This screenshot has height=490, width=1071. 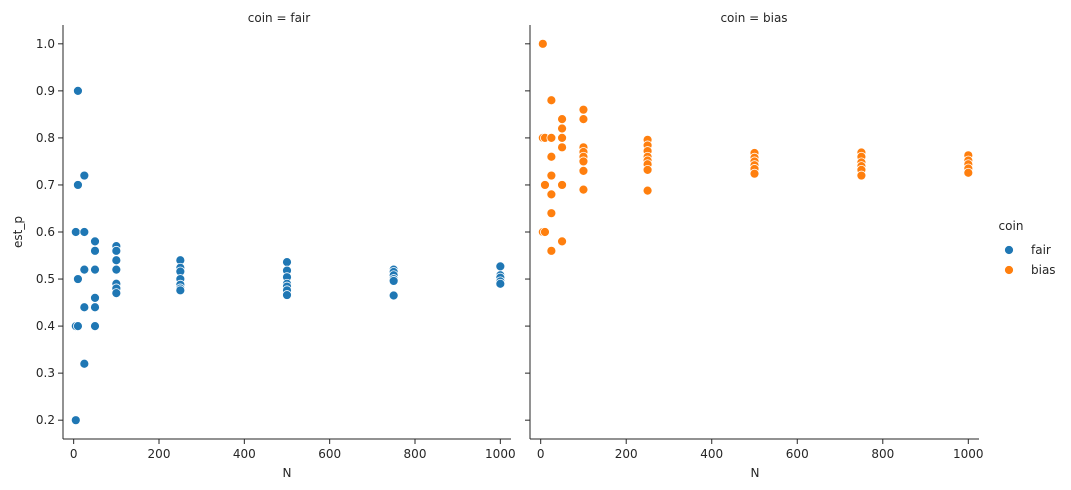 What do you see at coordinates (45, 373) in the screenshot?
I see `y-tick-label: 0.3` at bounding box center [45, 373].